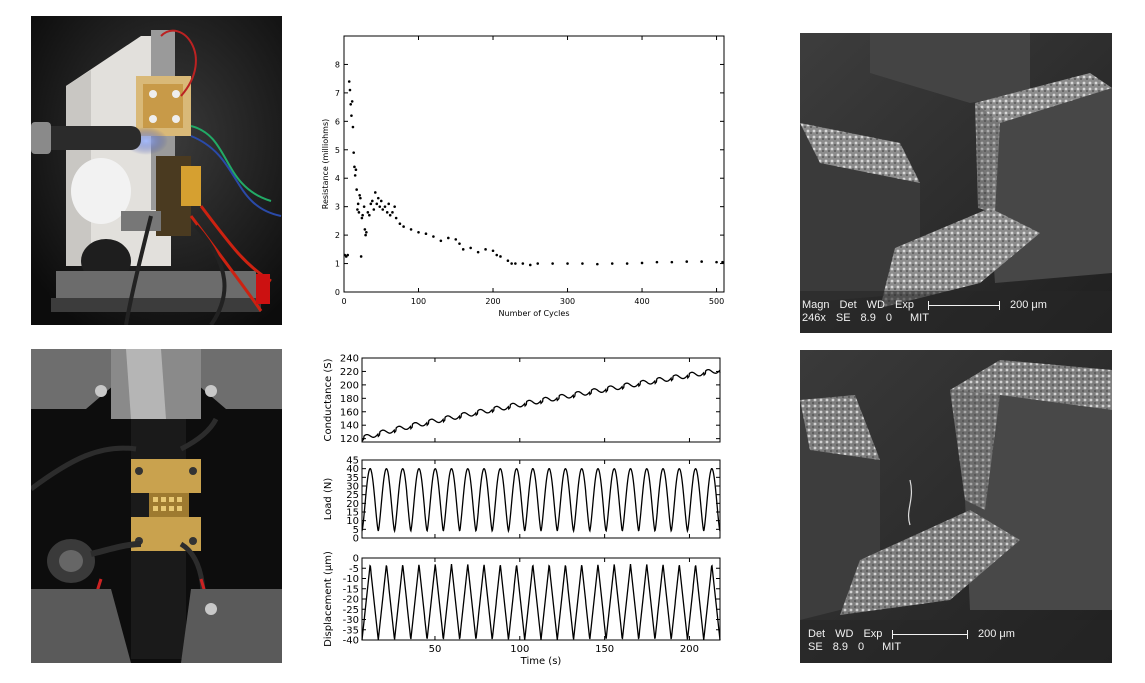  I want to click on y-tick-label: 0, so click(356, 559).